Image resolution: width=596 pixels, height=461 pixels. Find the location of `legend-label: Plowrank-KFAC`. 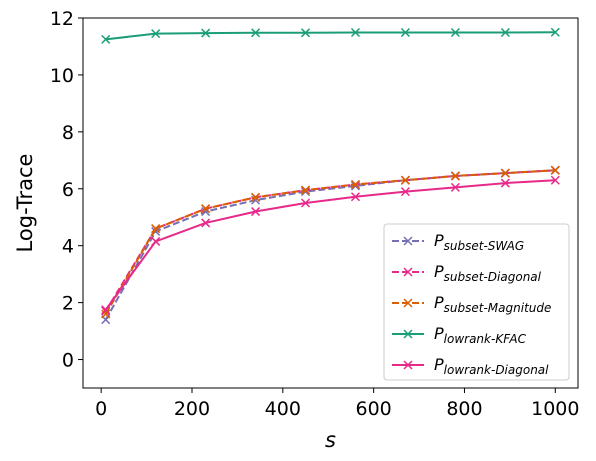

legend-label: Plowrank-KFAC is located at coordinates (480, 335).